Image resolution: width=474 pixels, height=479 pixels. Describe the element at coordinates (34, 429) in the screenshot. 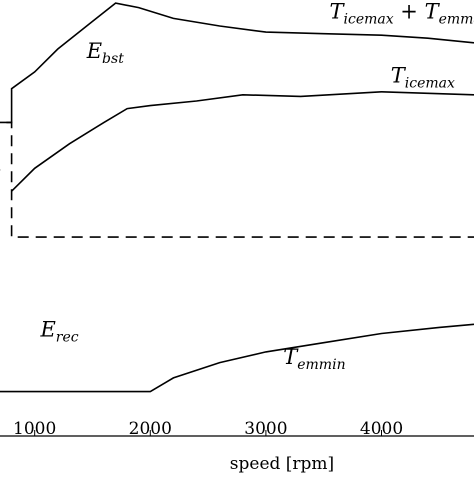

I see `x-tick-label: 1000` at that location.